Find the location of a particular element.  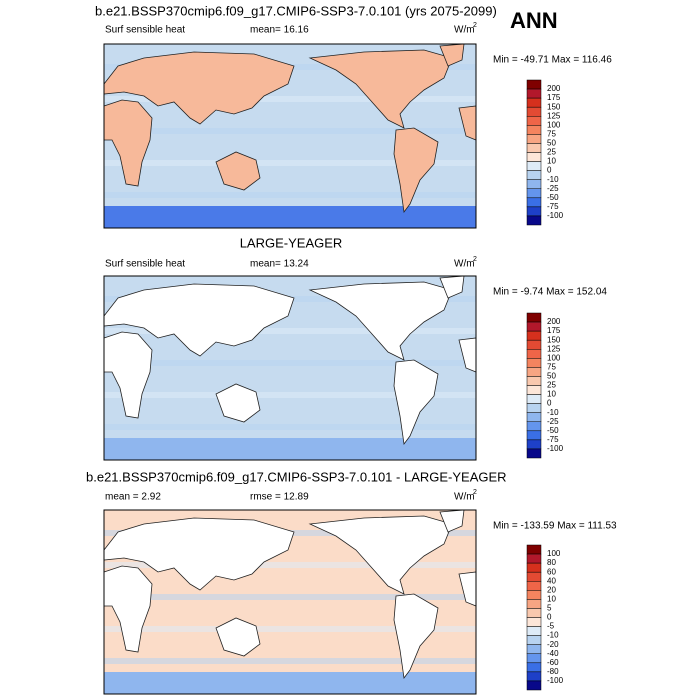

colorbar-label: 60 is located at coordinates (551, 571).